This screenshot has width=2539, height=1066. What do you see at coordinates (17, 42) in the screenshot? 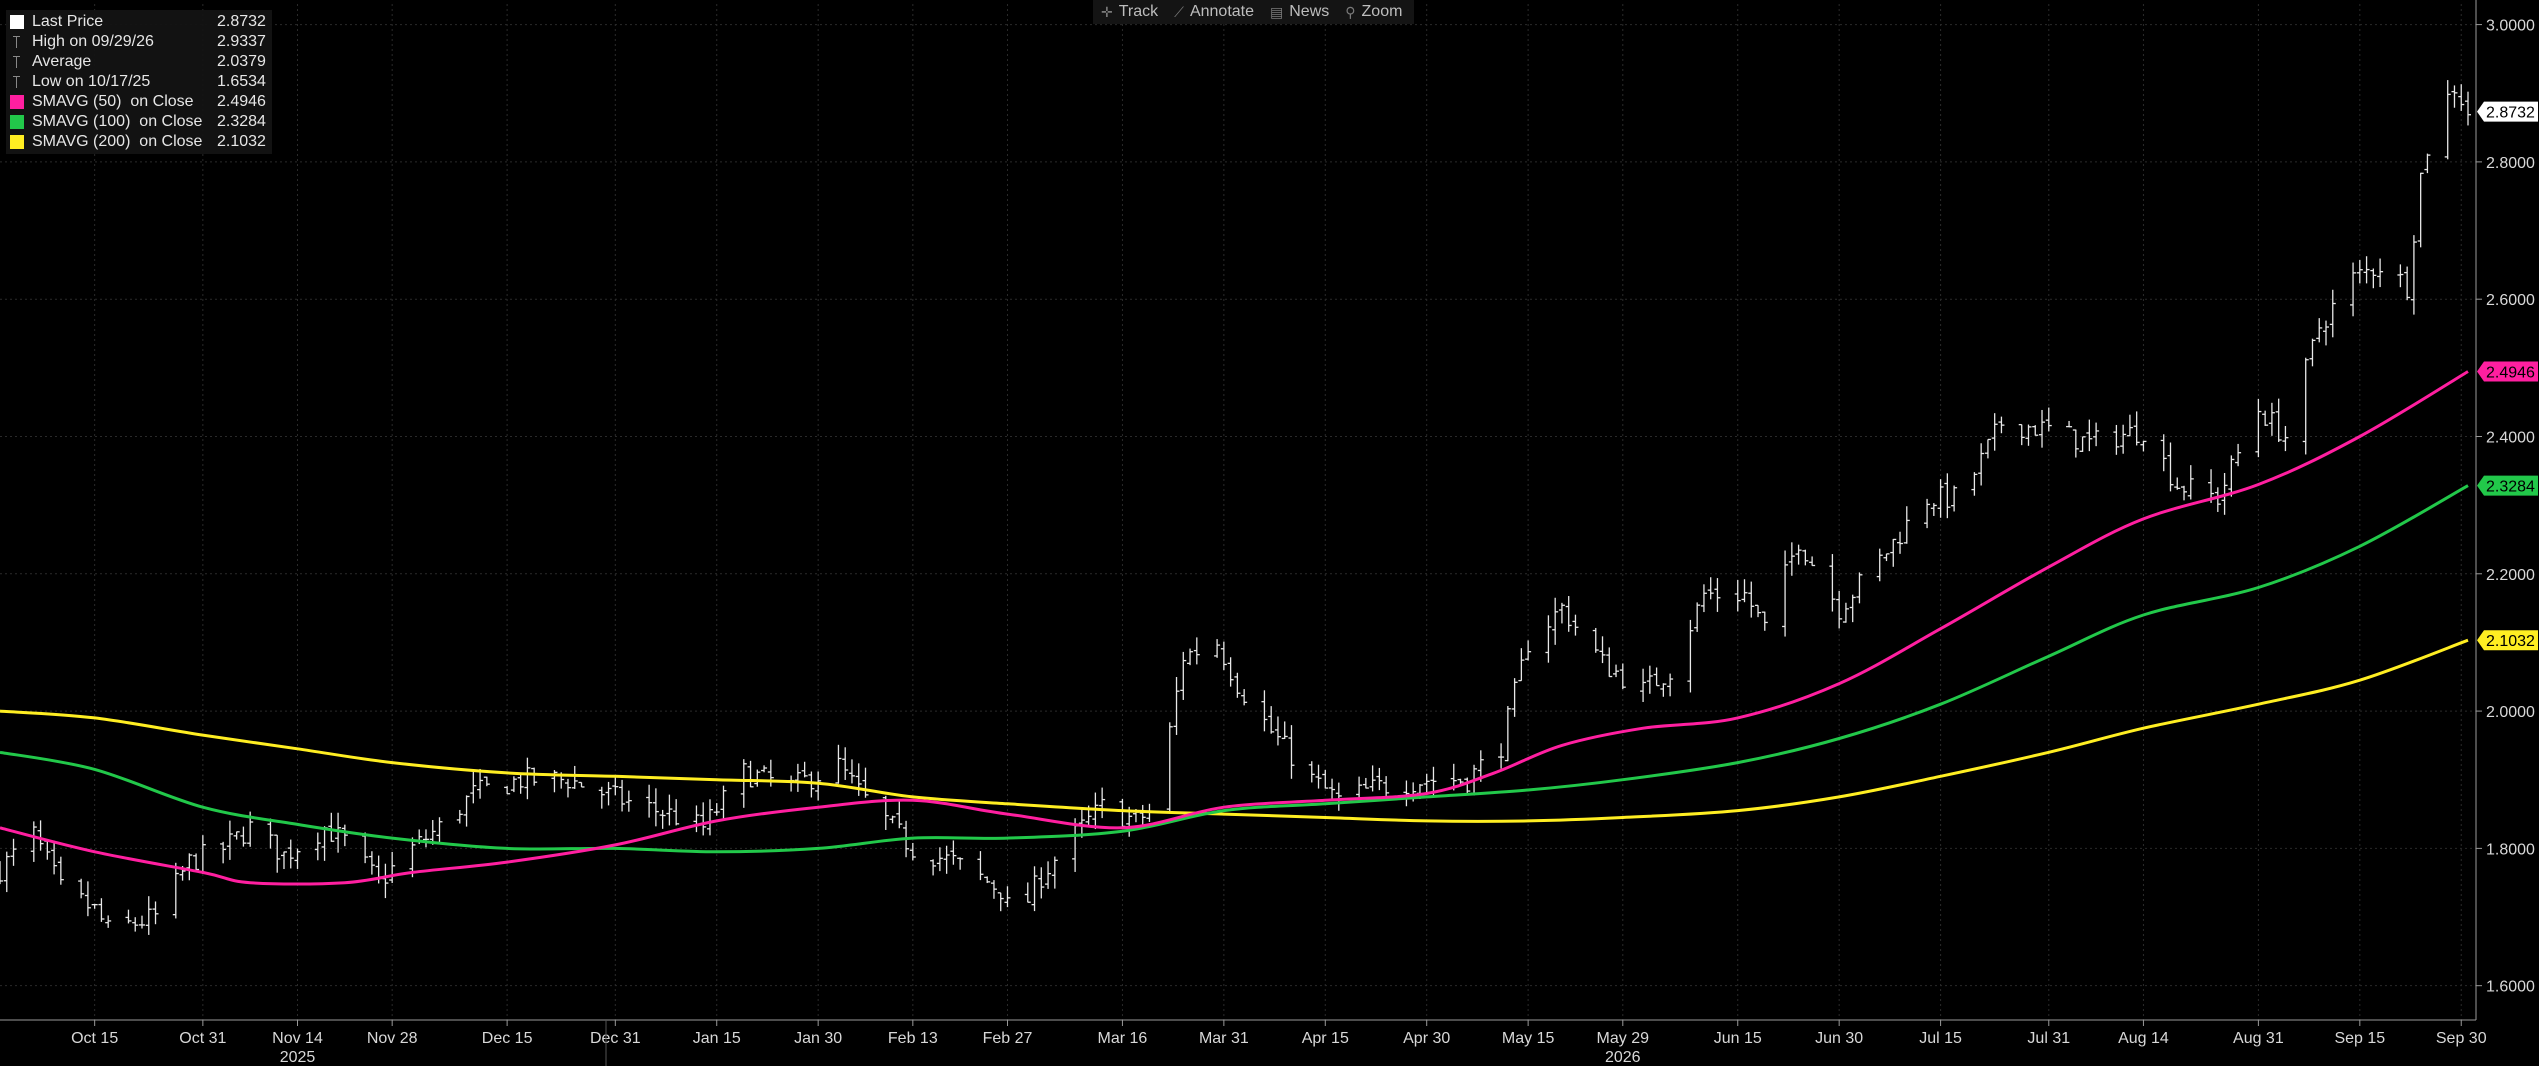
I see `high-marker-icon` at bounding box center [17, 42].